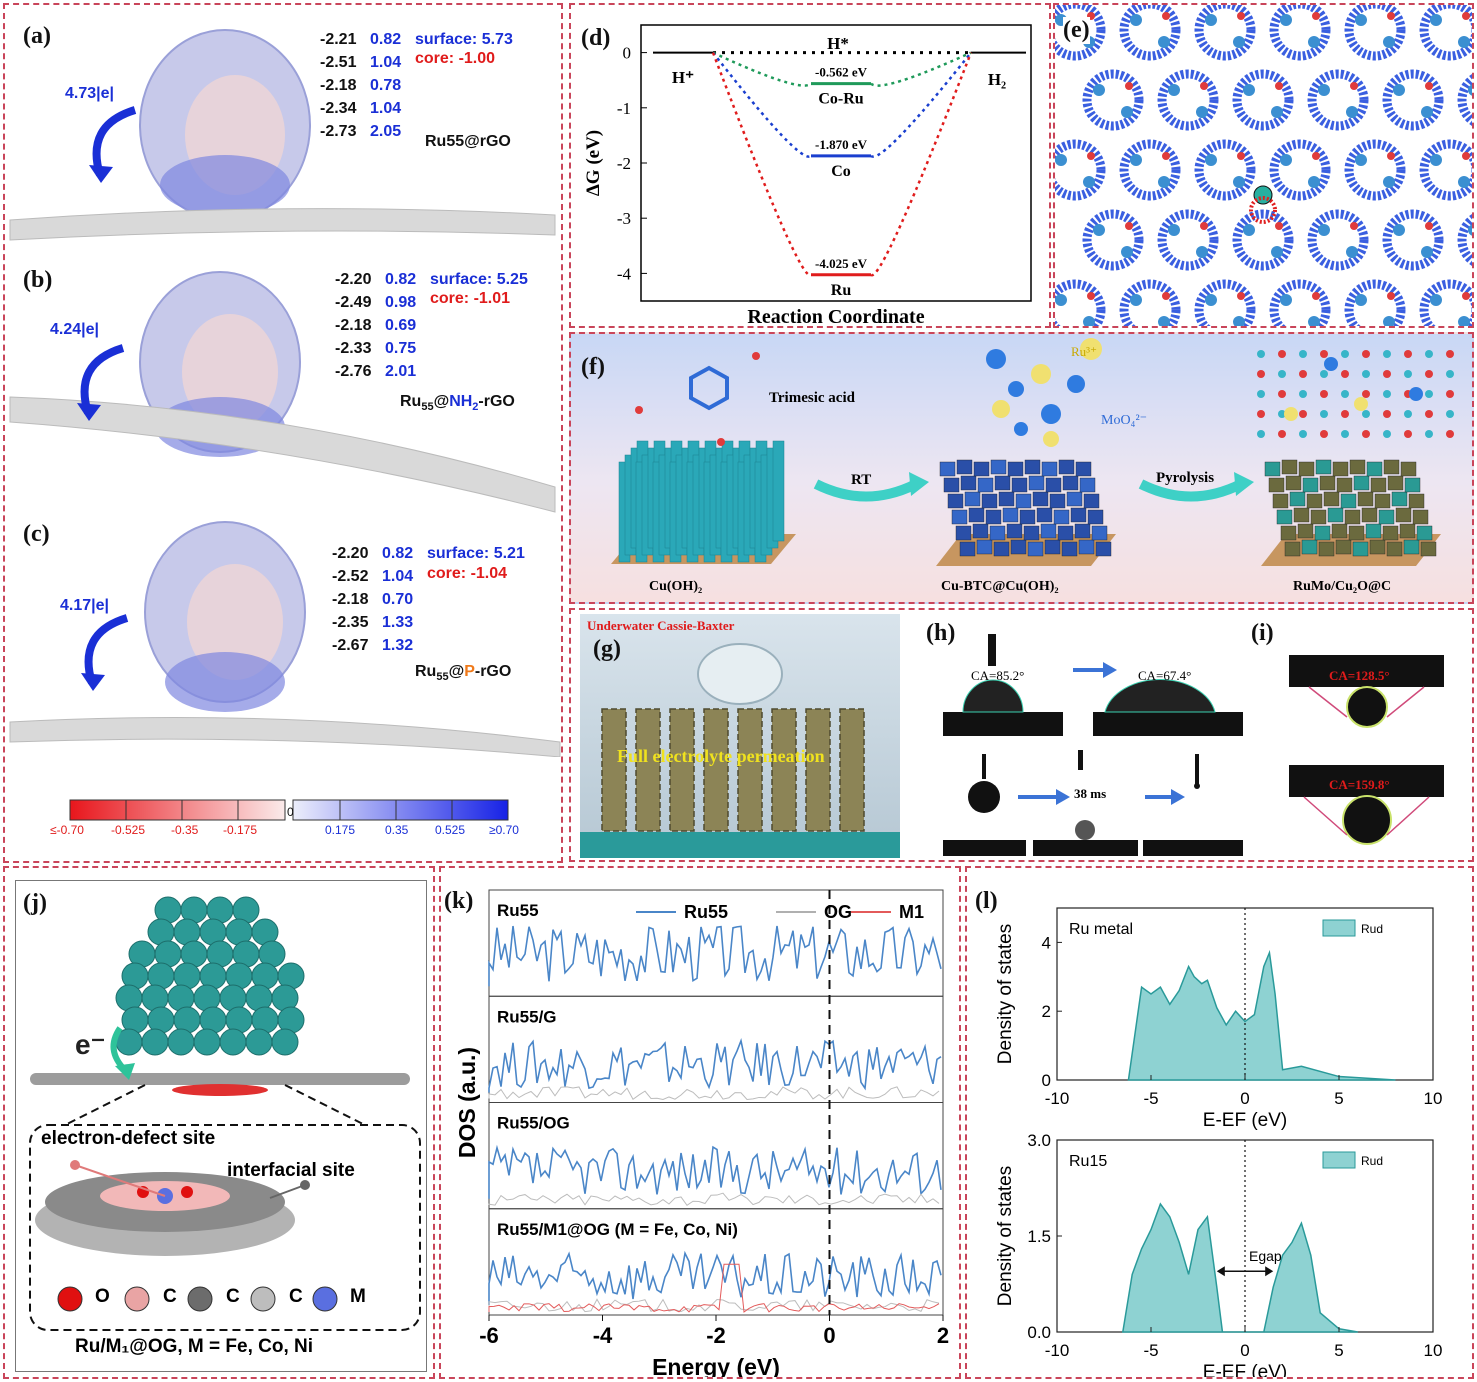  I want to click on pillar, so click(784, 770).